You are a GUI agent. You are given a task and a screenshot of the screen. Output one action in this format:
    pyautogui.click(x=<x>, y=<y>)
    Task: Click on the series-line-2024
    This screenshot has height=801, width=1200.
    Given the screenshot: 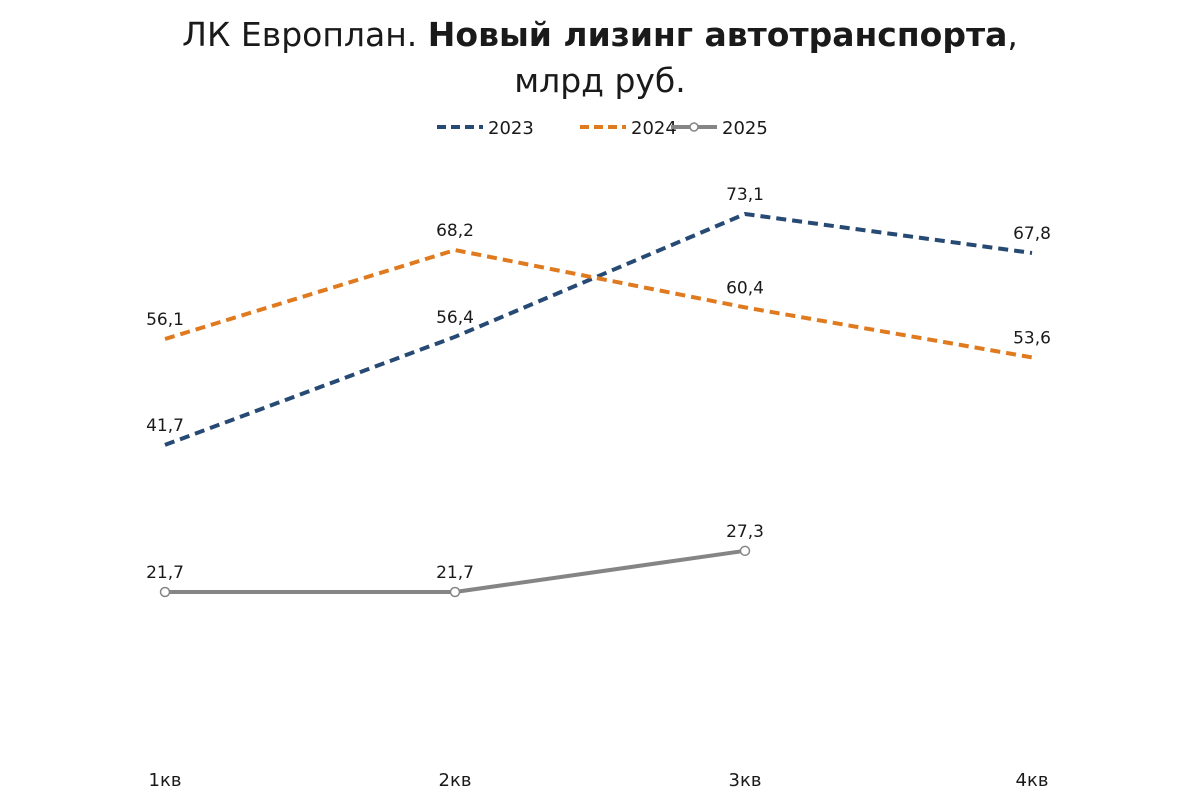 What is the action you would take?
    pyautogui.click(x=598, y=304)
    